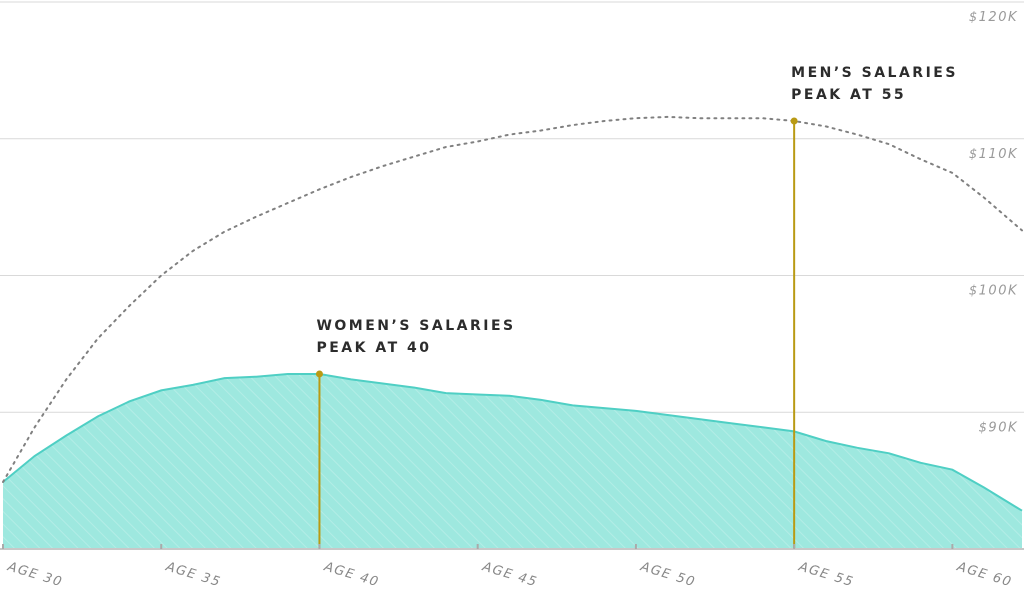 The height and width of the screenshot is (592, 1024). Describe the element at coordinates (984, 574) in the screenshot. I see `x-tick-label: AGE 60` at that location.